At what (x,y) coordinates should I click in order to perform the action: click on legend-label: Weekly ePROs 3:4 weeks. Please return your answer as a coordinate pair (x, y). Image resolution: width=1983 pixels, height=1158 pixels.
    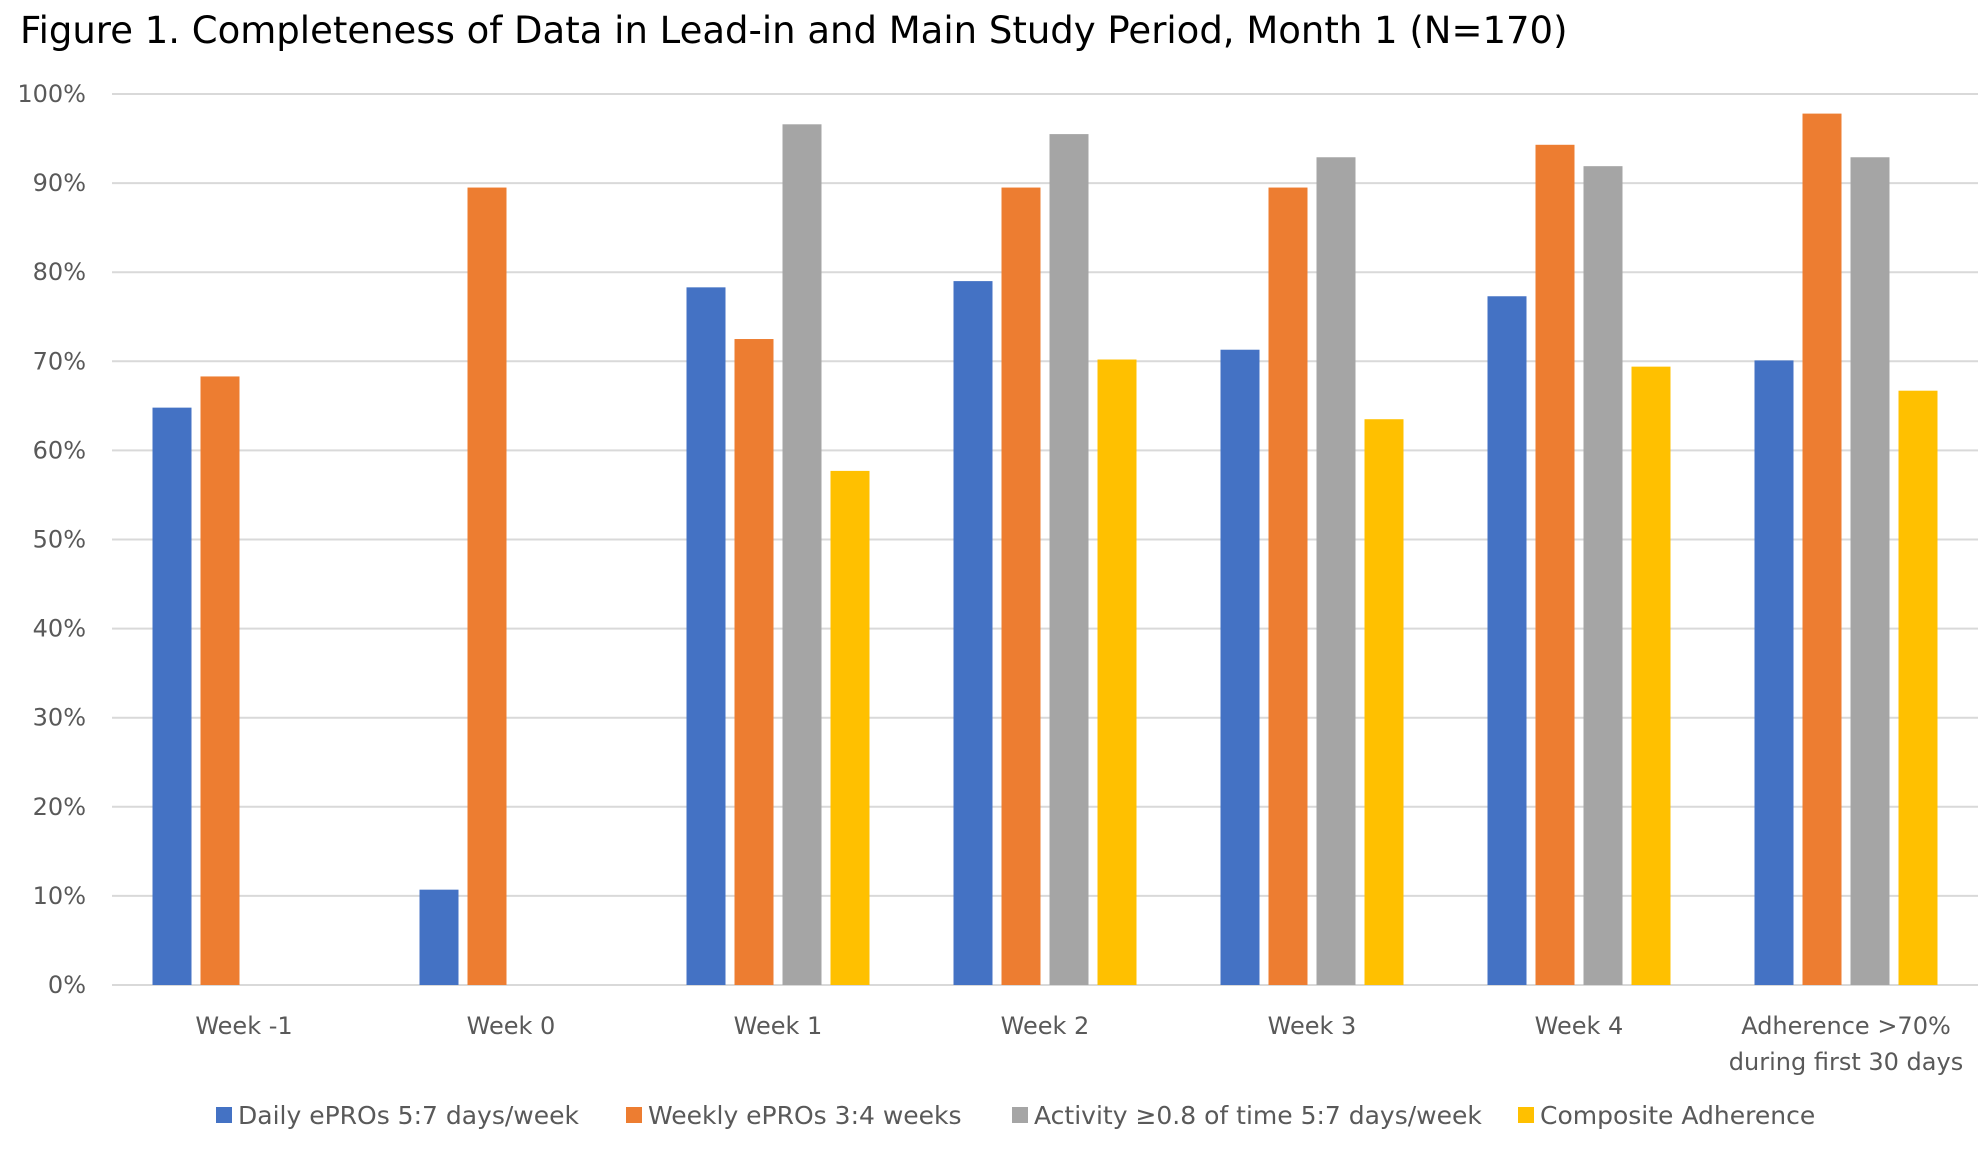
    Looking at the image, I should click on (805, 1115).